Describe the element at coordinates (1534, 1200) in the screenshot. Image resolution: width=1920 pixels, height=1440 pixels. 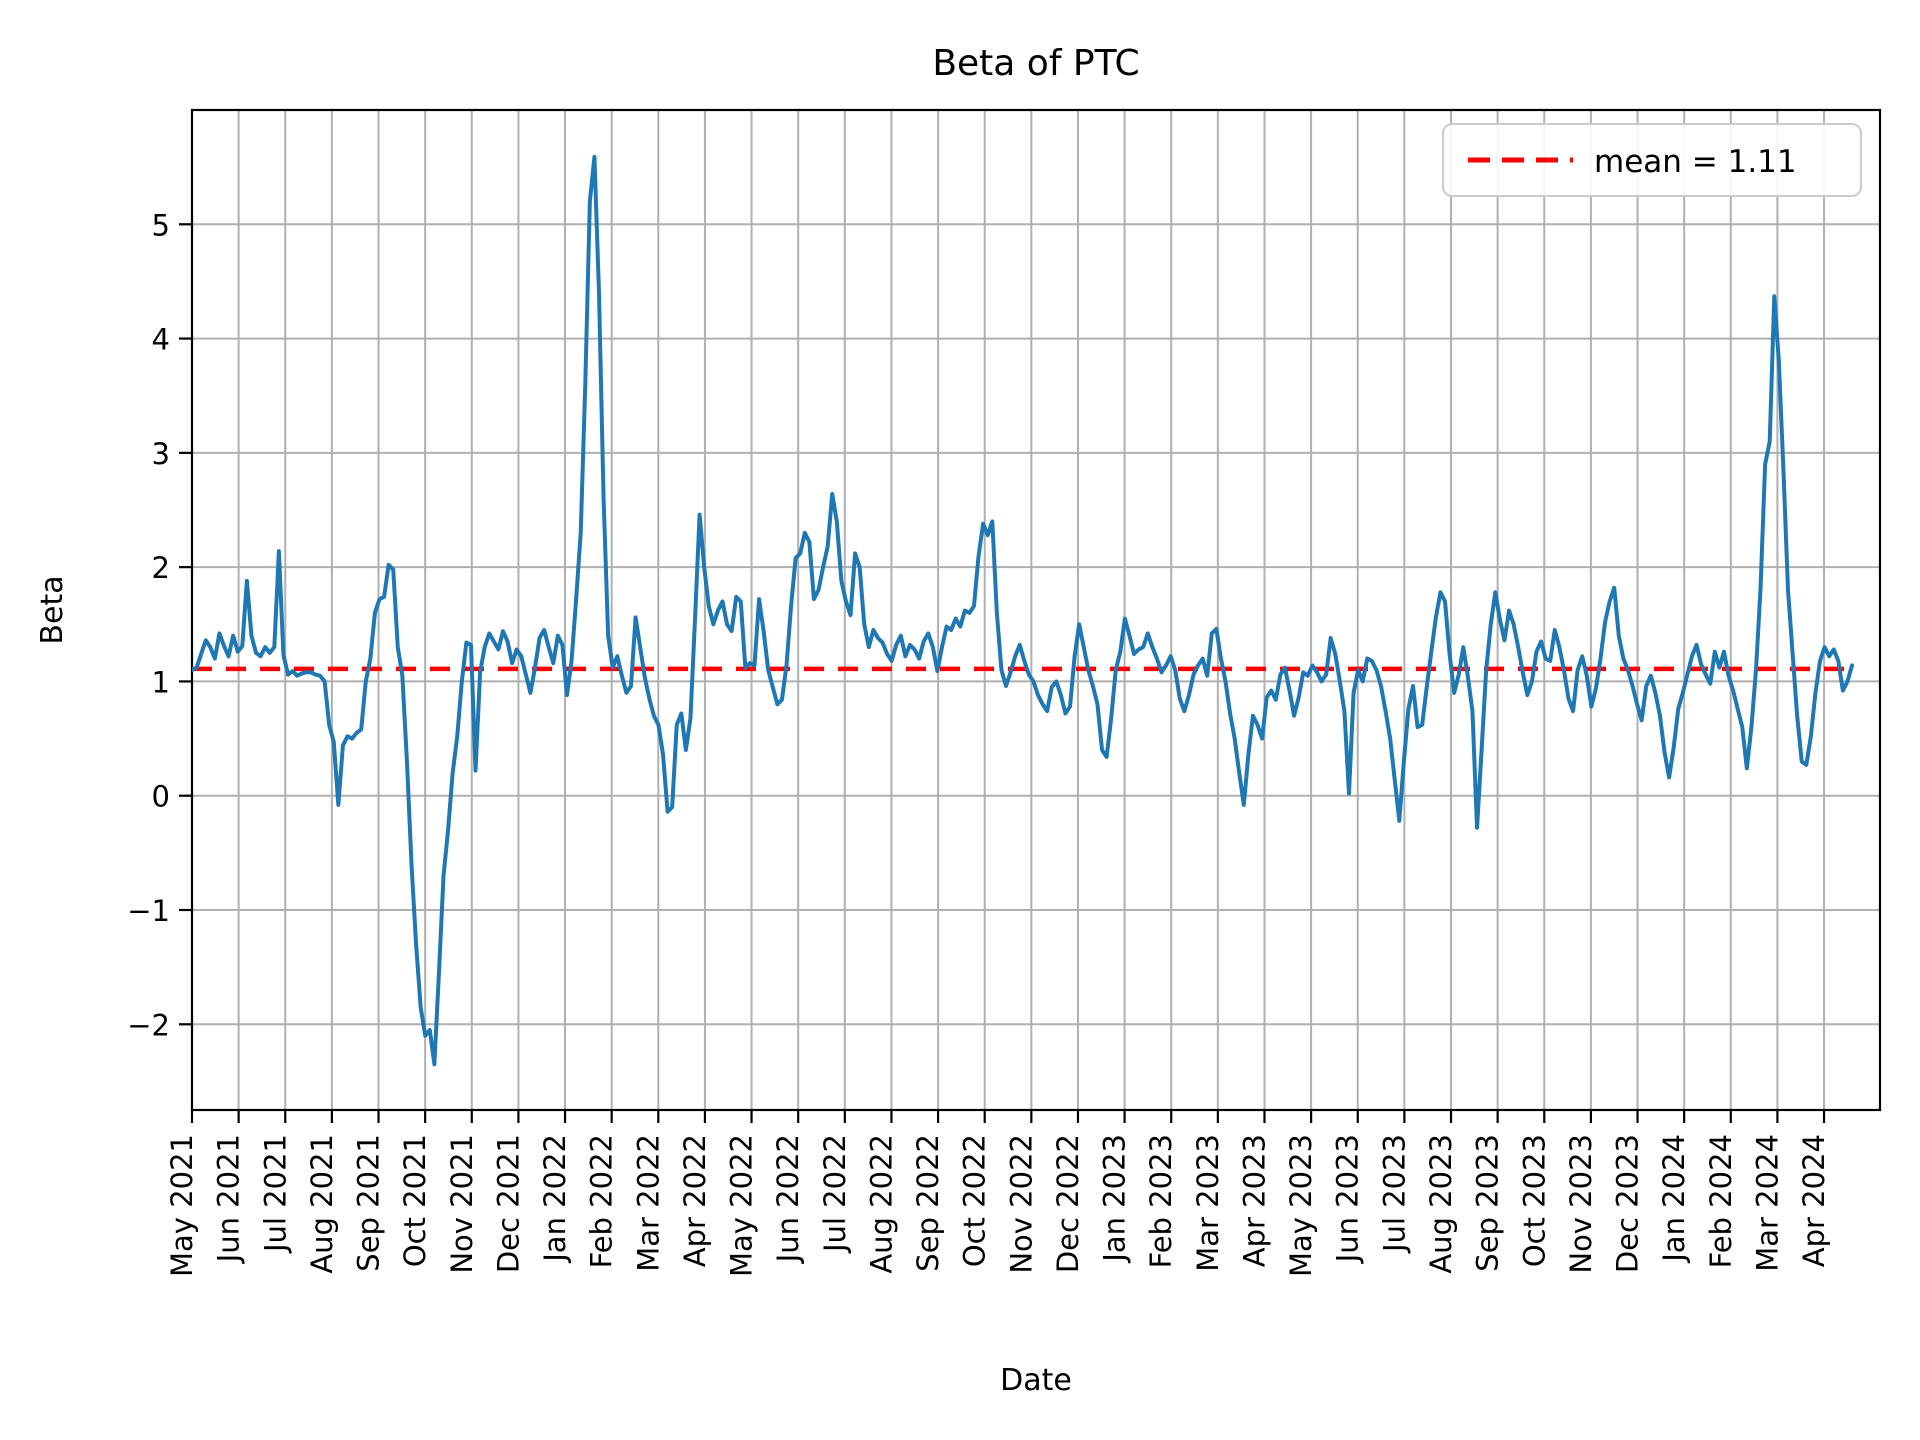
I see `x-tick-label: Oct 2023` at that location.